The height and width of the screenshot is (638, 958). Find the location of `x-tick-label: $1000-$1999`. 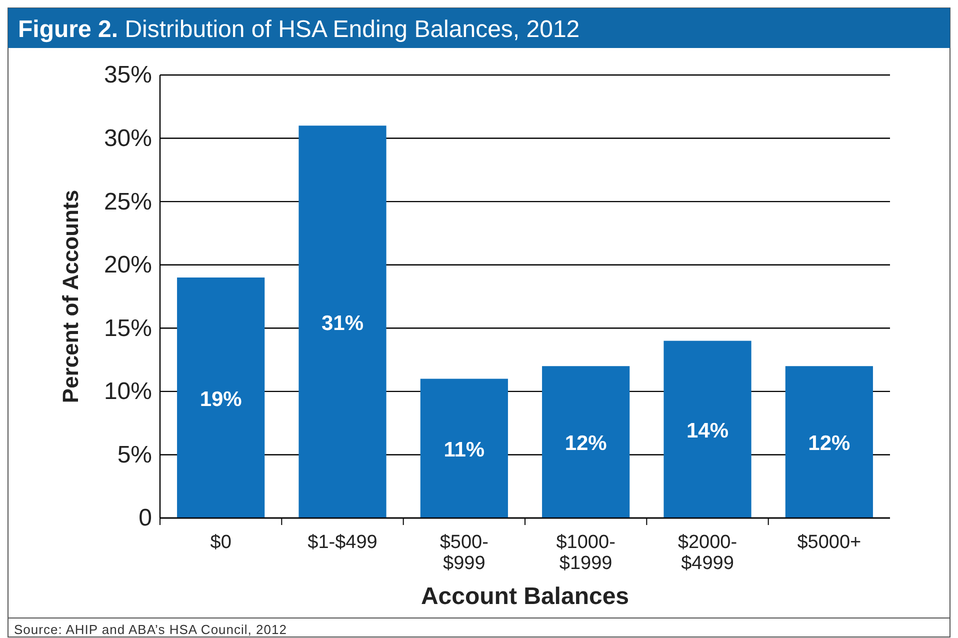

x-tick-label: $1000-$1999 is located at coordinates (586, 553).